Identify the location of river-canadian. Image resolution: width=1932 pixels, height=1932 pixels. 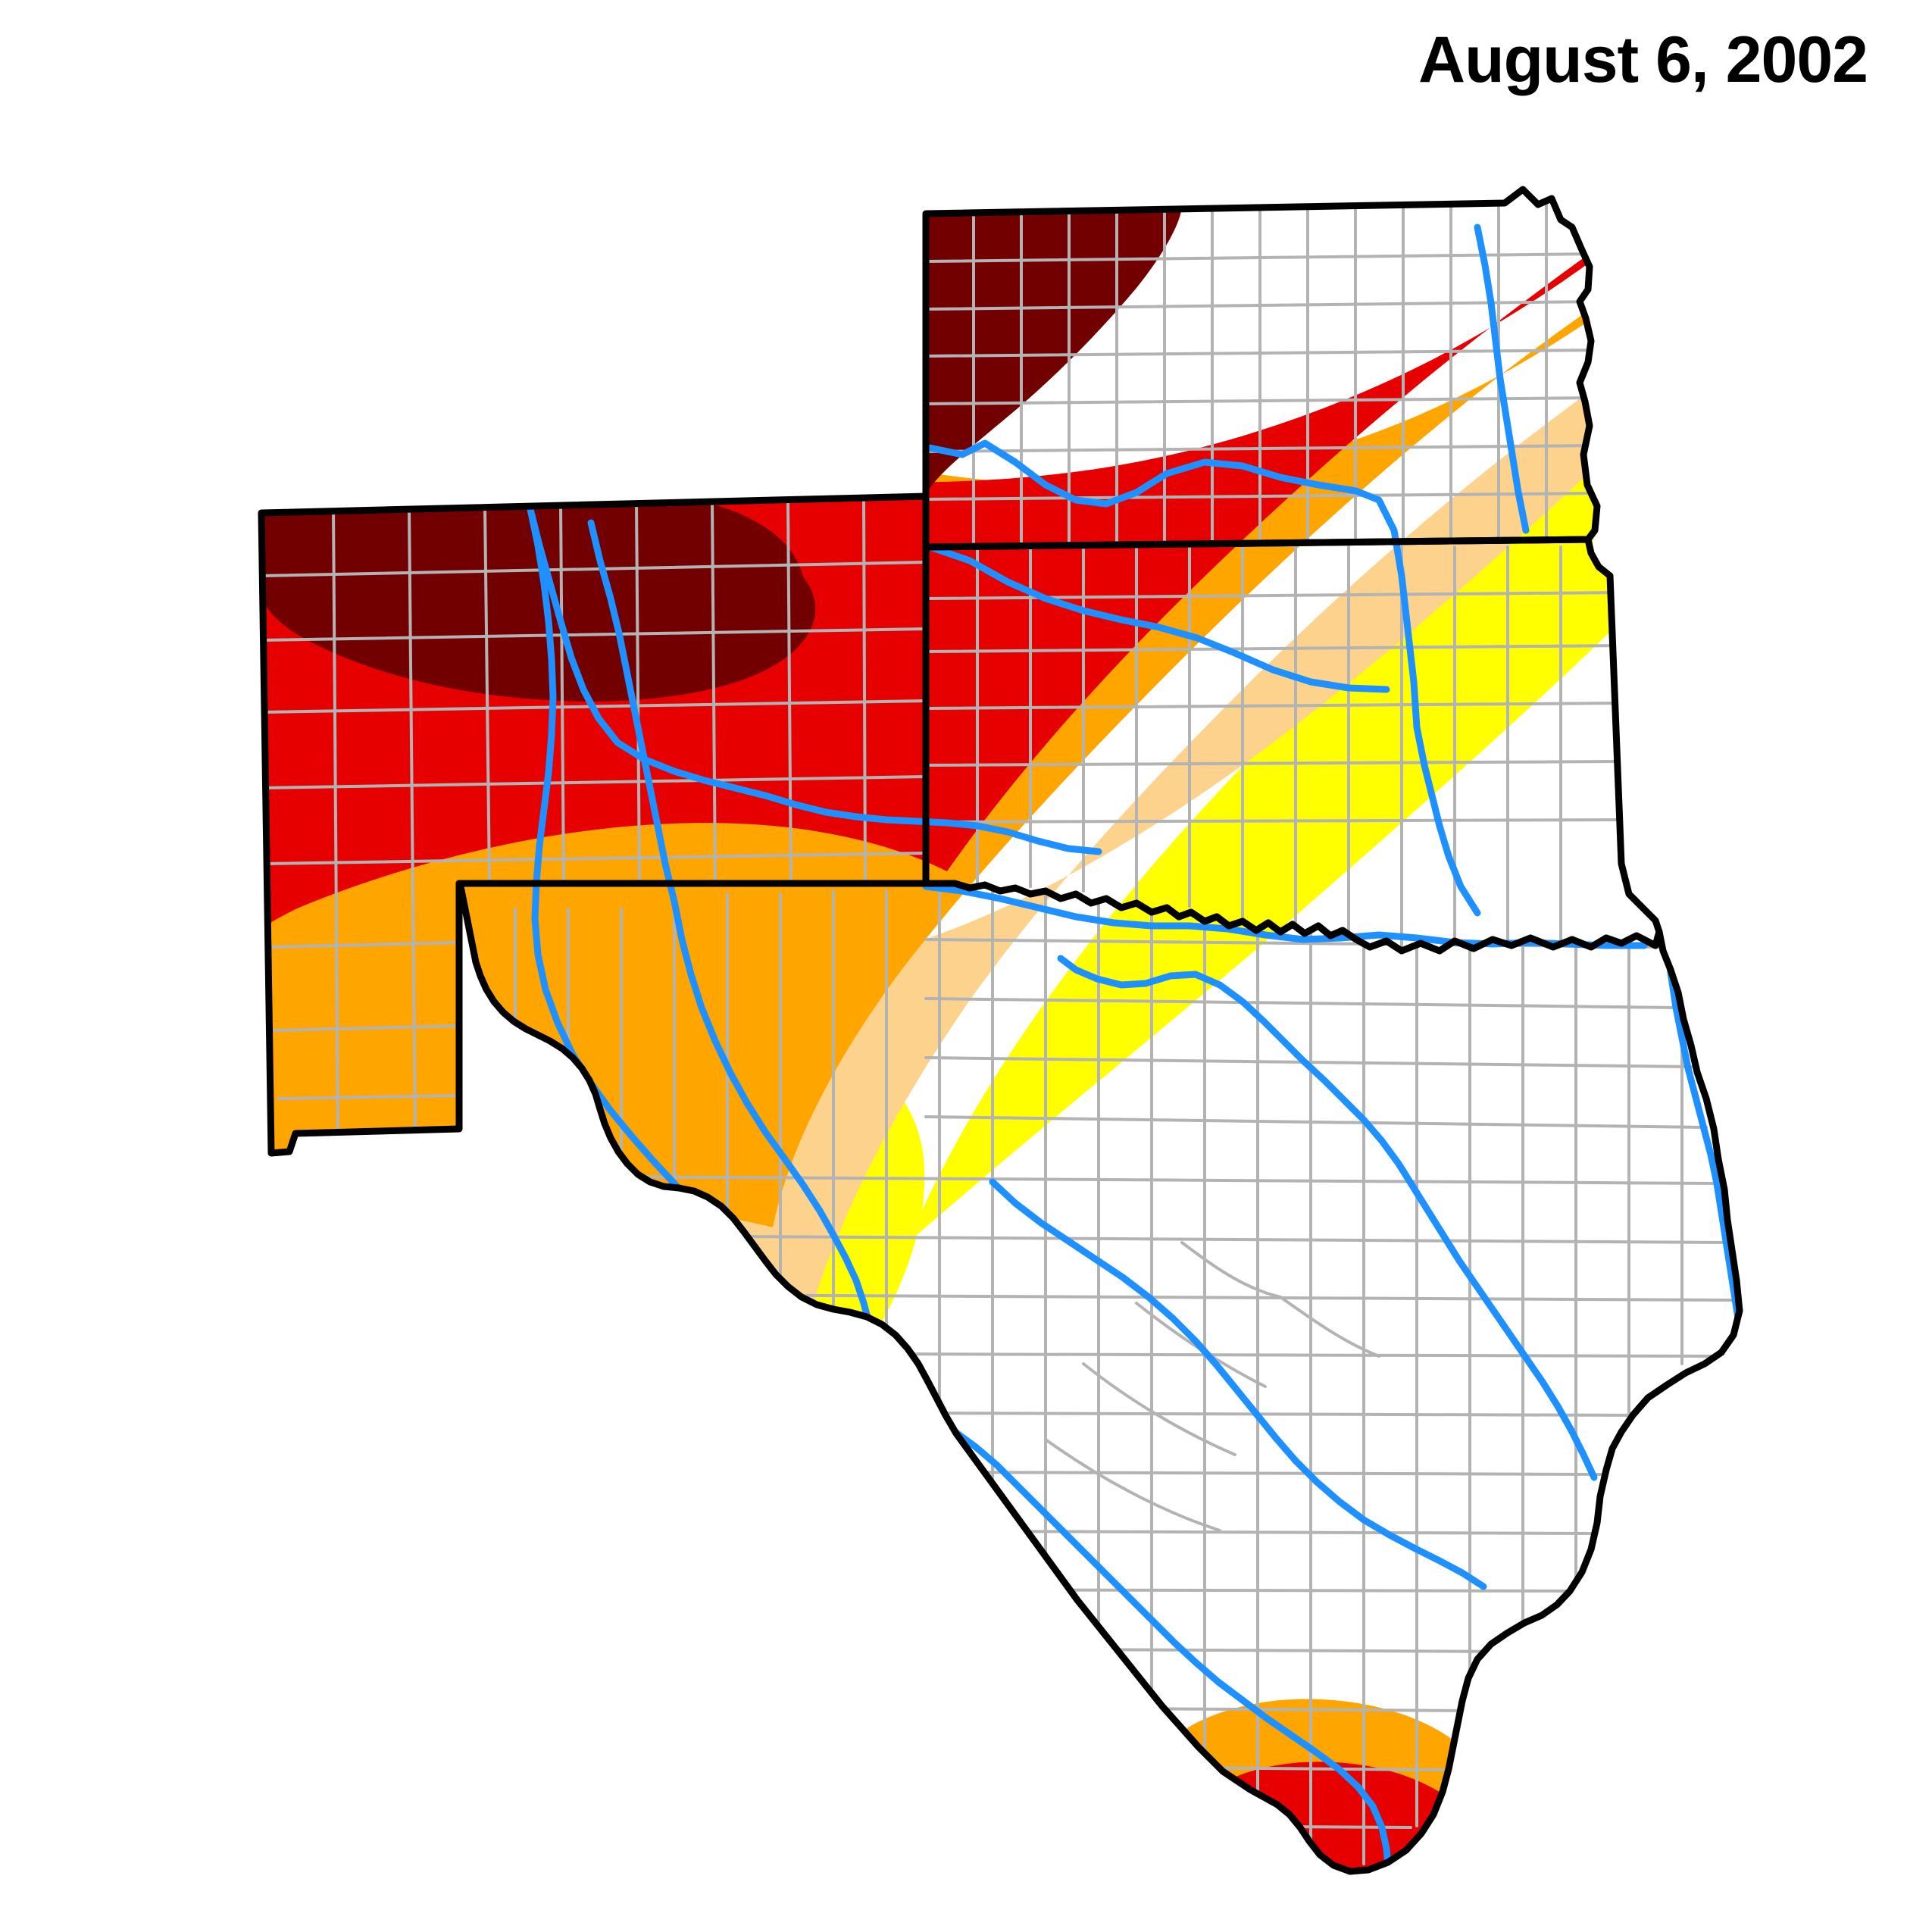
(815, 680).